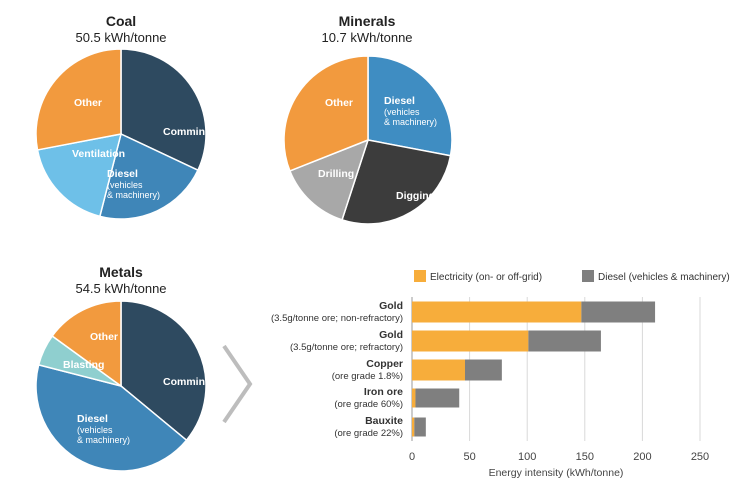 This screenshot has width=743, height=501. What do you see at coordinates (103, 440) in the screenshot?
I see `metals-sublabel-diesel-1: & machinery)` at bounding box center [103, 440].